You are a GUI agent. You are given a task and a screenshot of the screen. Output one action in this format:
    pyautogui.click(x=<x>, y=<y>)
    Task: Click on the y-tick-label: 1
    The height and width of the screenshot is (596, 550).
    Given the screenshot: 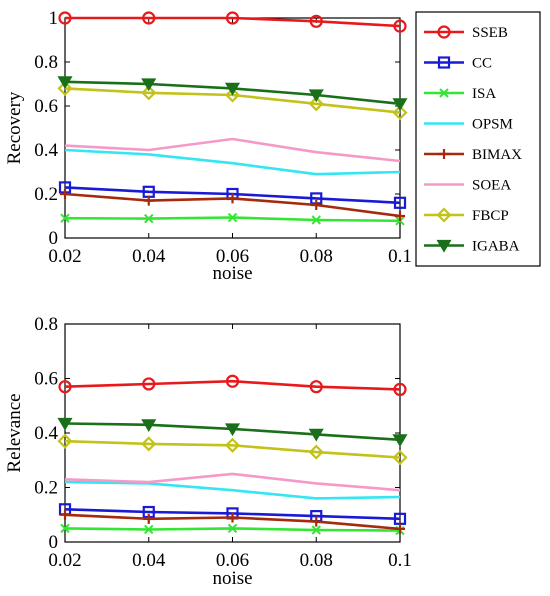 What is the action you would take?
    pyautogui.click(x=54, y=18)
    